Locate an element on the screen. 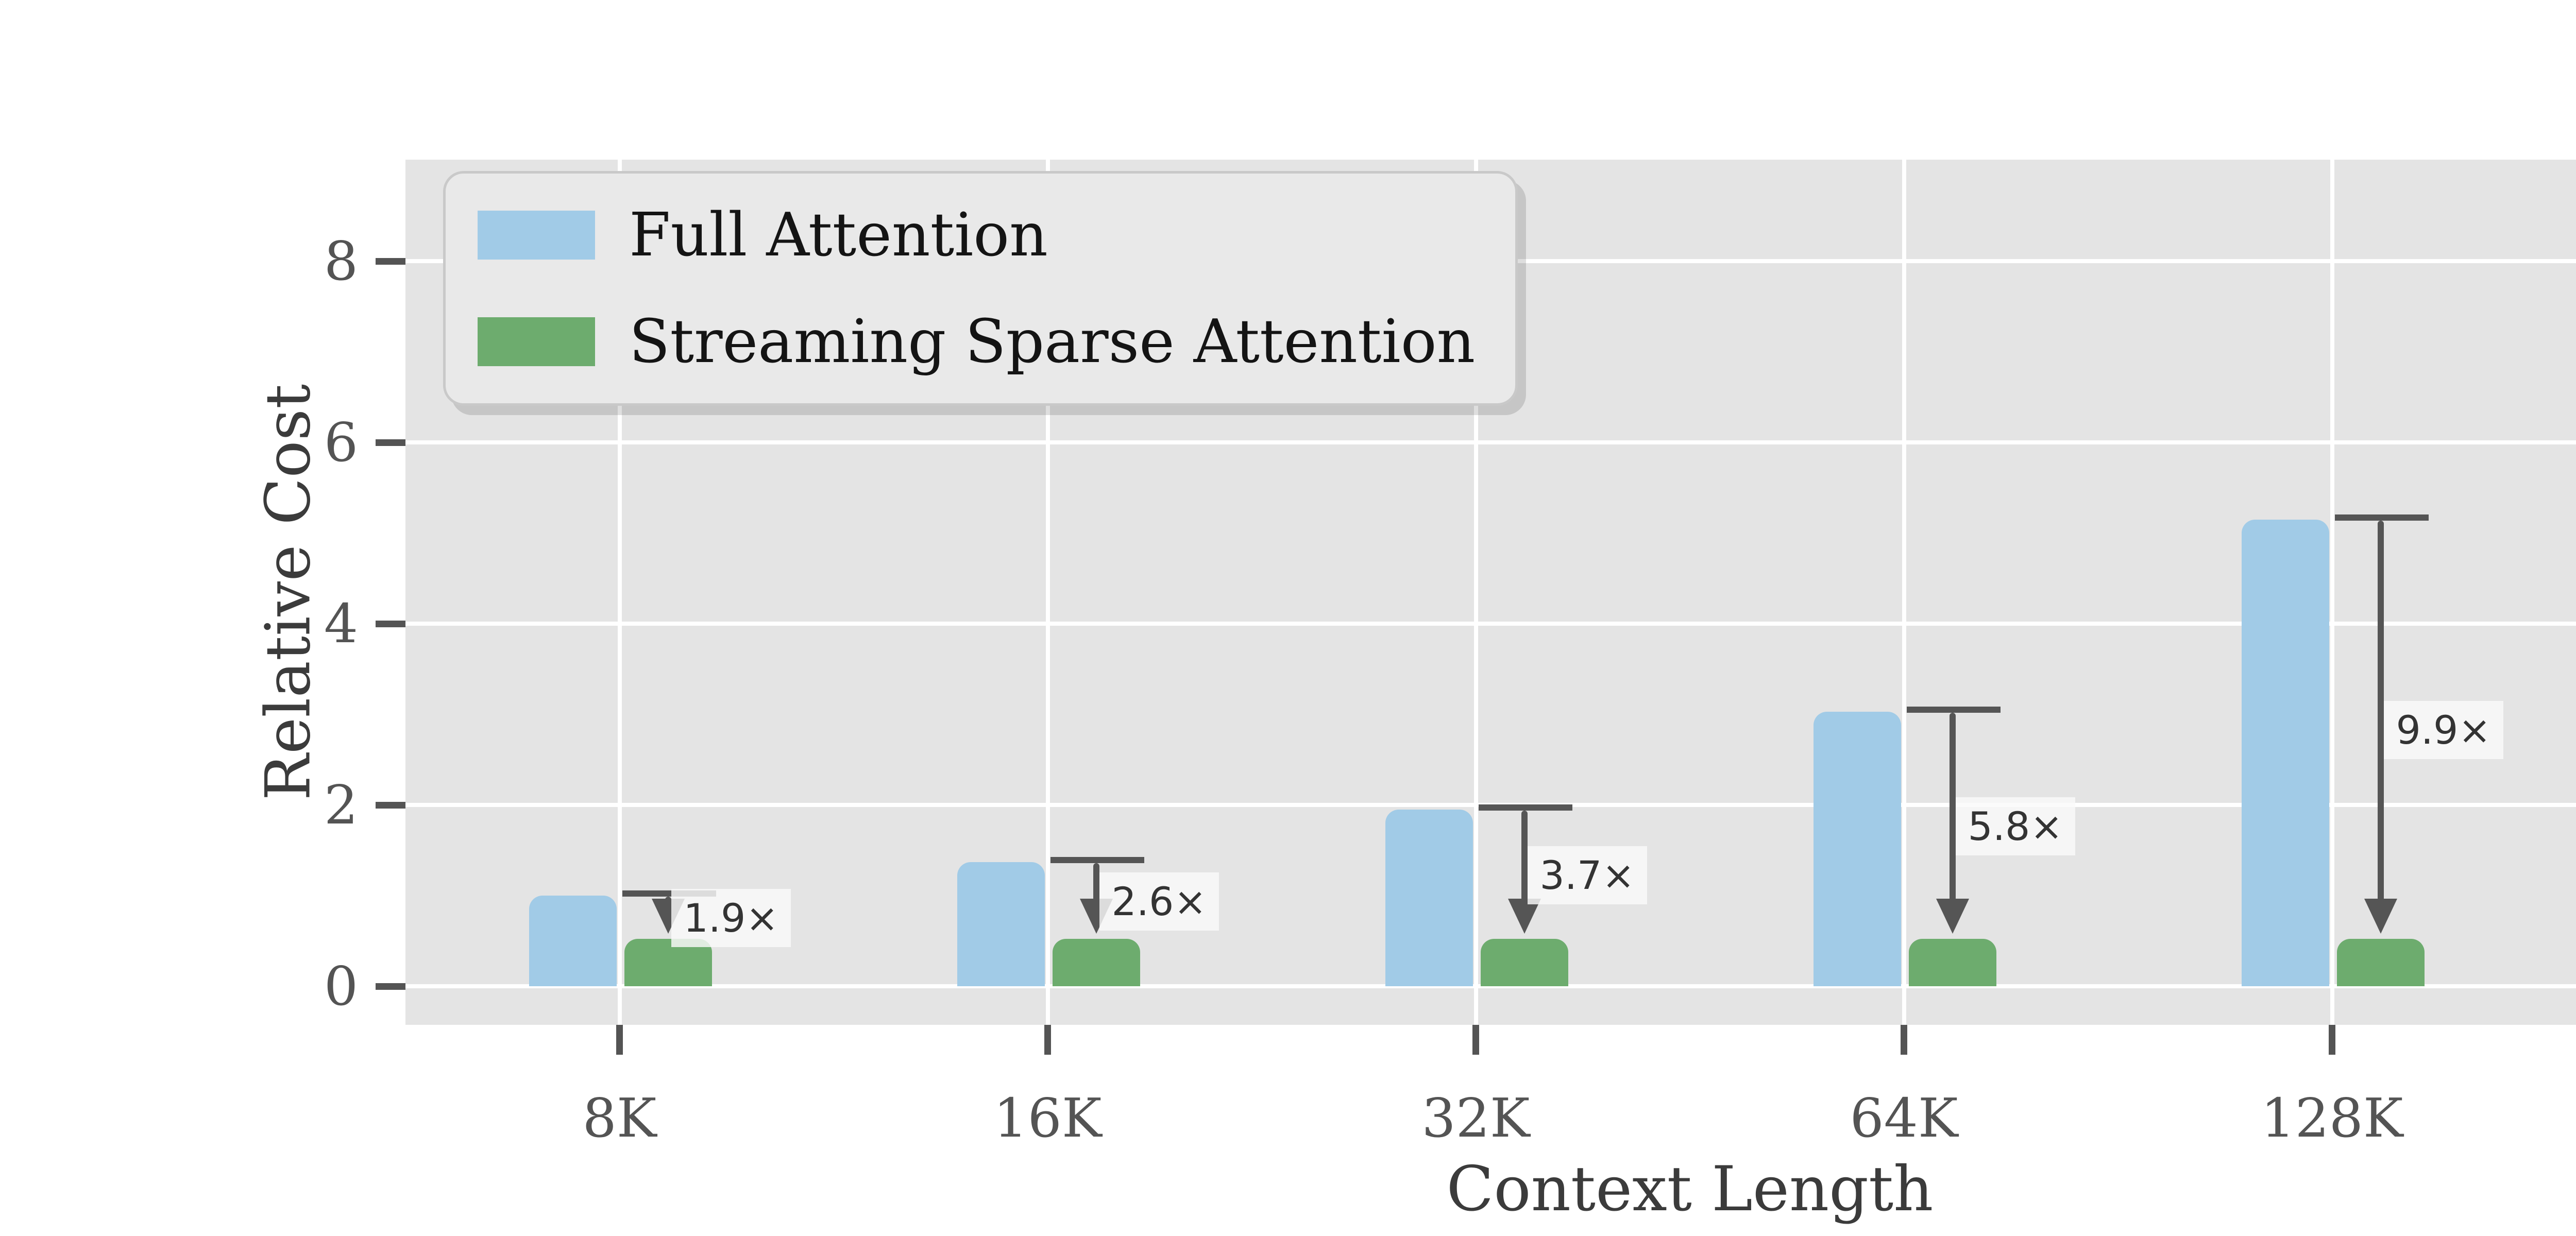 This screenshot has height=1236, width=2576. speedup-label: 9.9× is located at coordinates (2443, 730).